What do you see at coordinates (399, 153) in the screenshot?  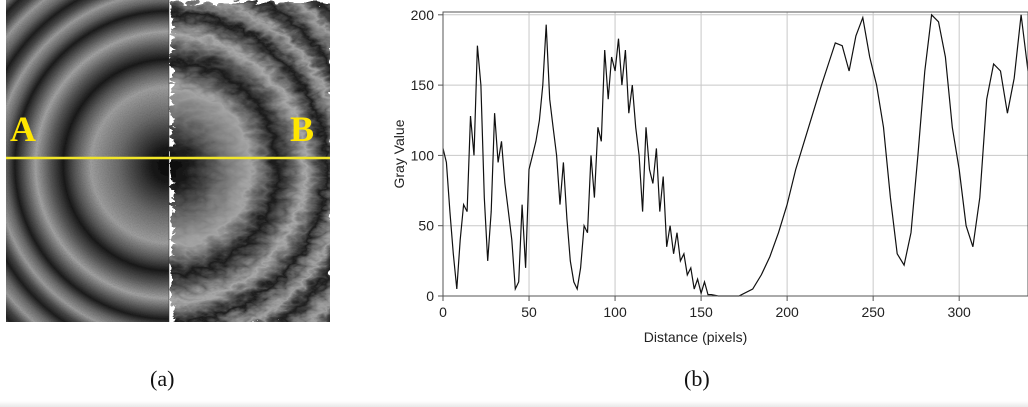 I see `y-axis-title: Gray Value` at bounding box center [399, 153].